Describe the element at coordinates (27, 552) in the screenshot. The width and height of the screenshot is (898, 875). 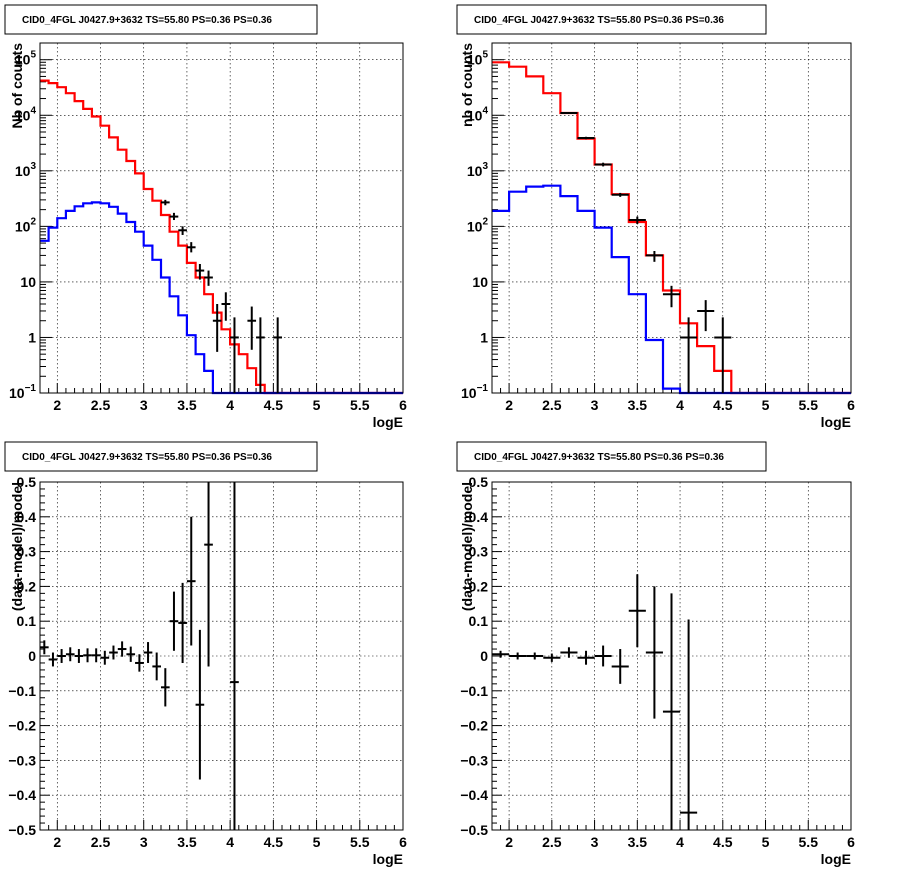
I see `y-tick-label: 0.3` at that location.